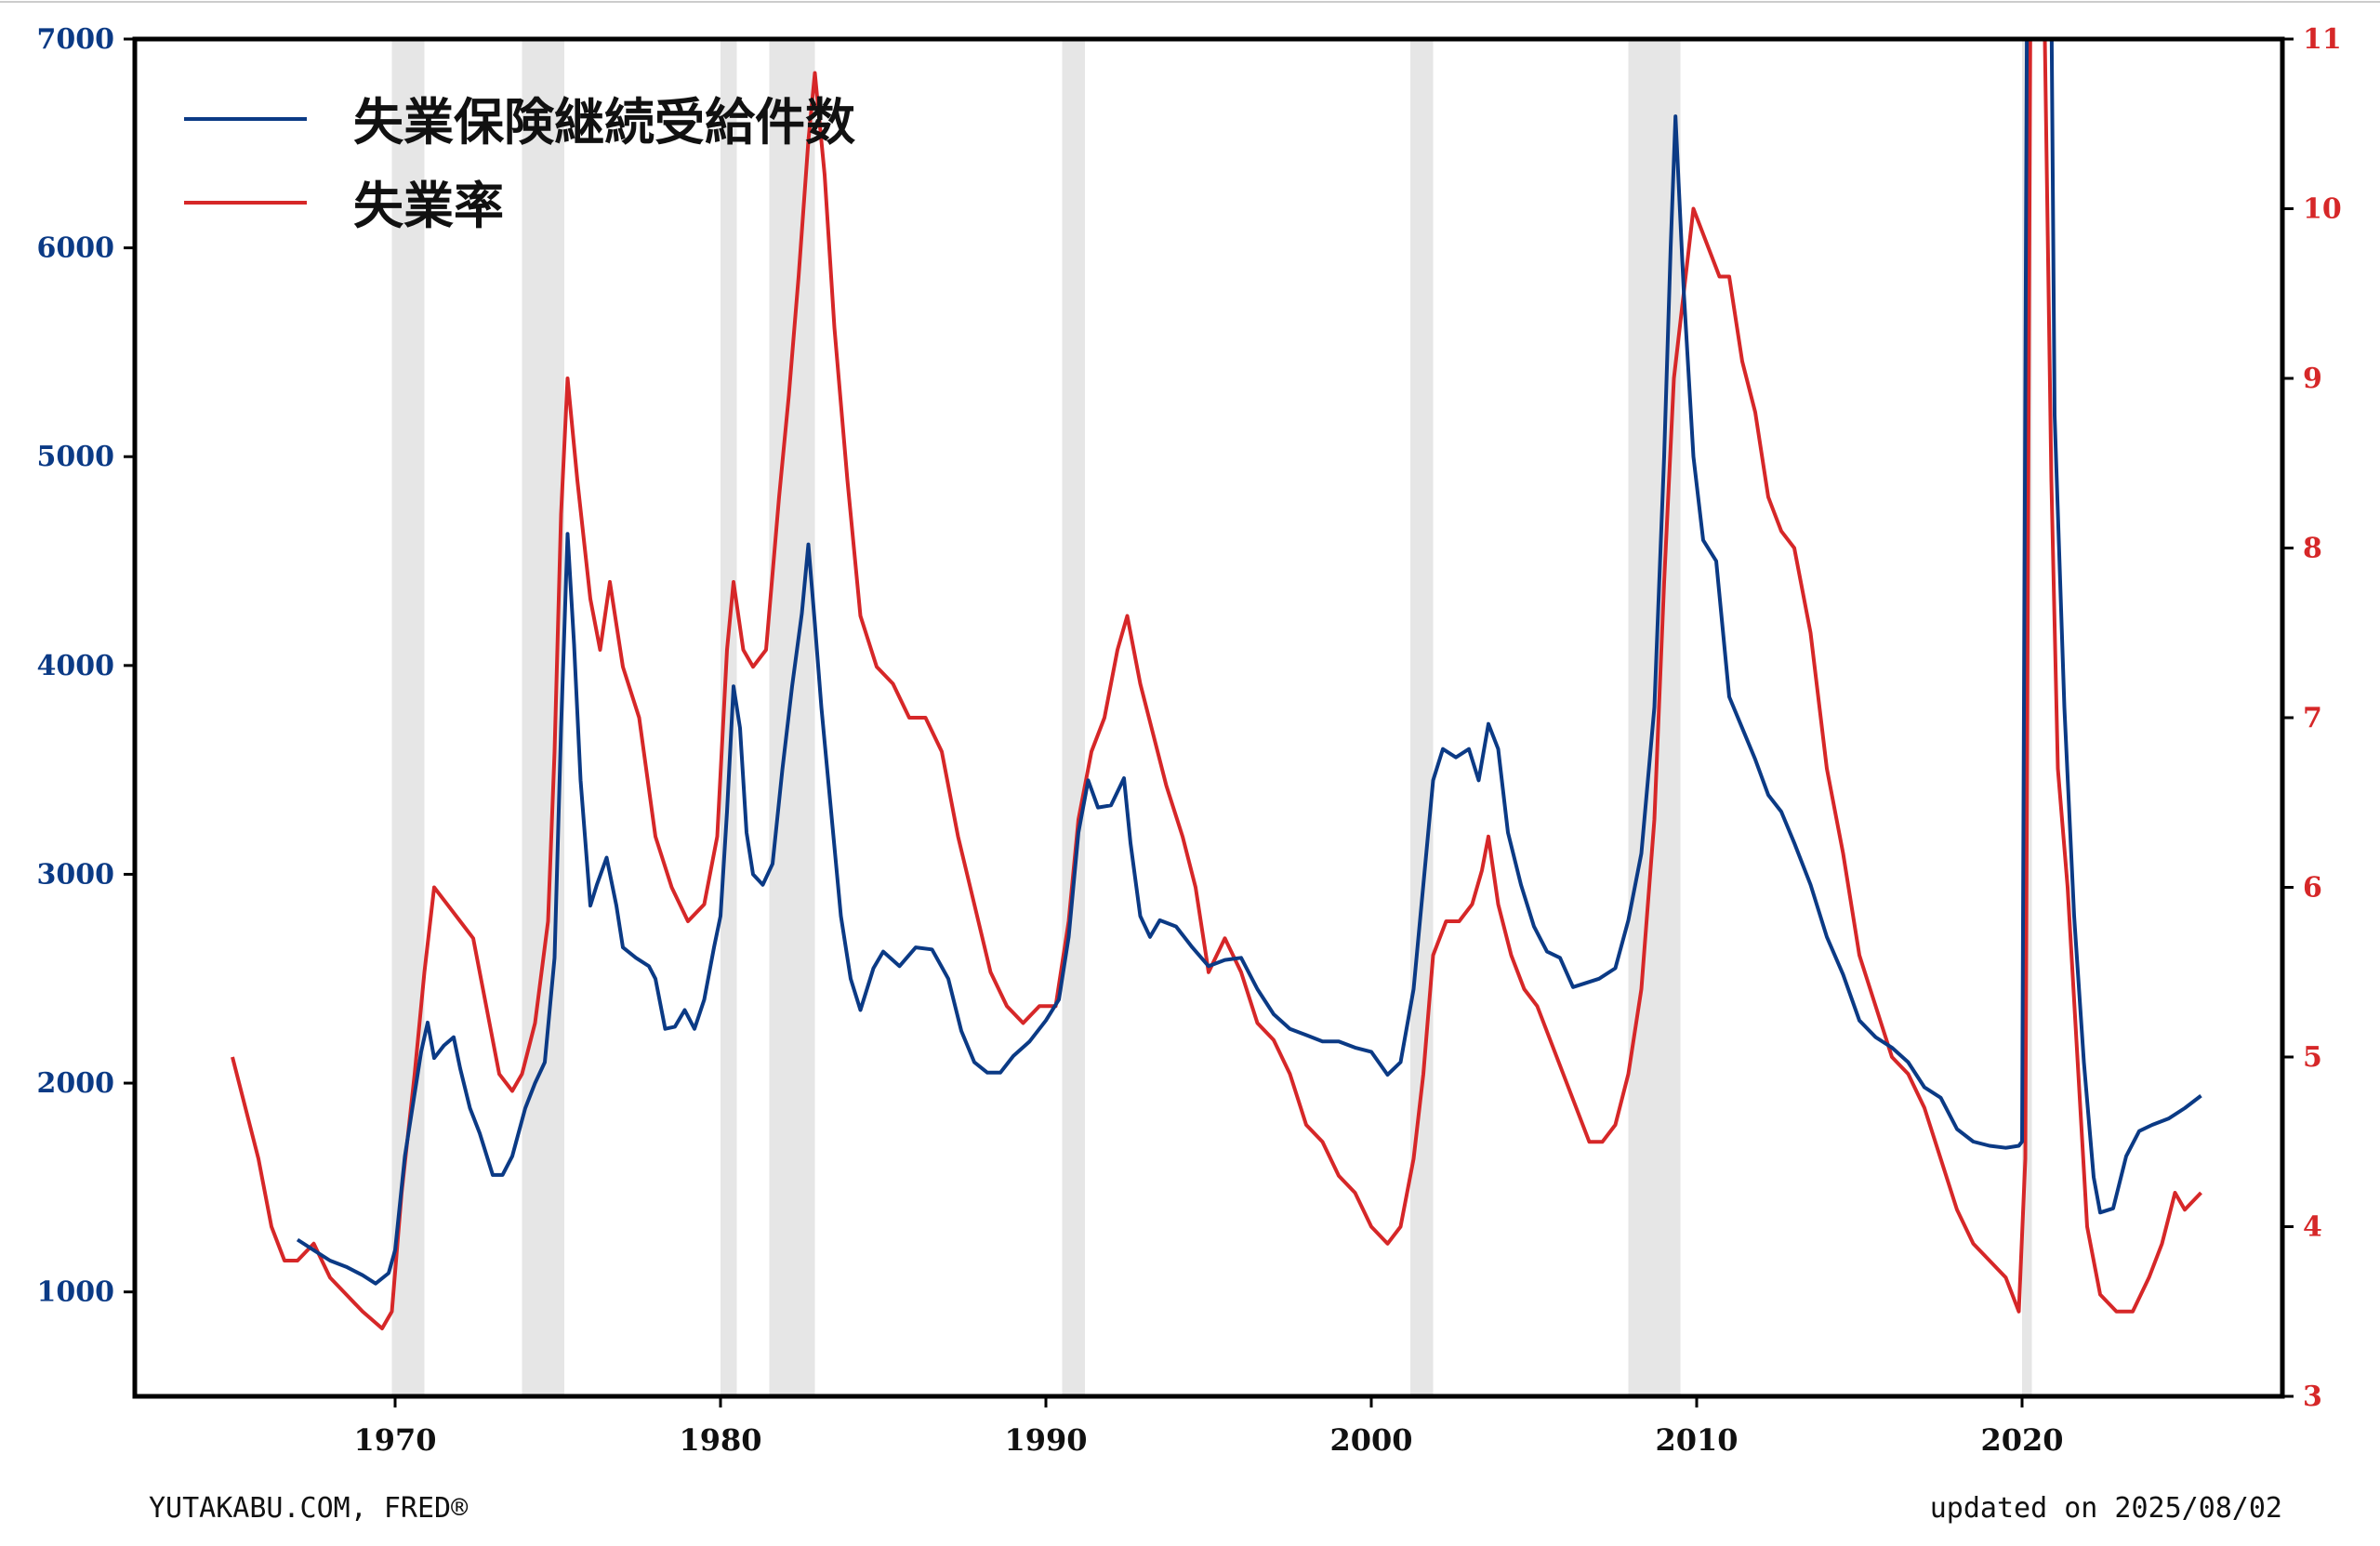 The image size is (2380, 1546). What do you see at coordinates (1045, 1440) in the screenshot?
I see `x-tick-label-1990: 1990` at bounding box center [1045, 1440].